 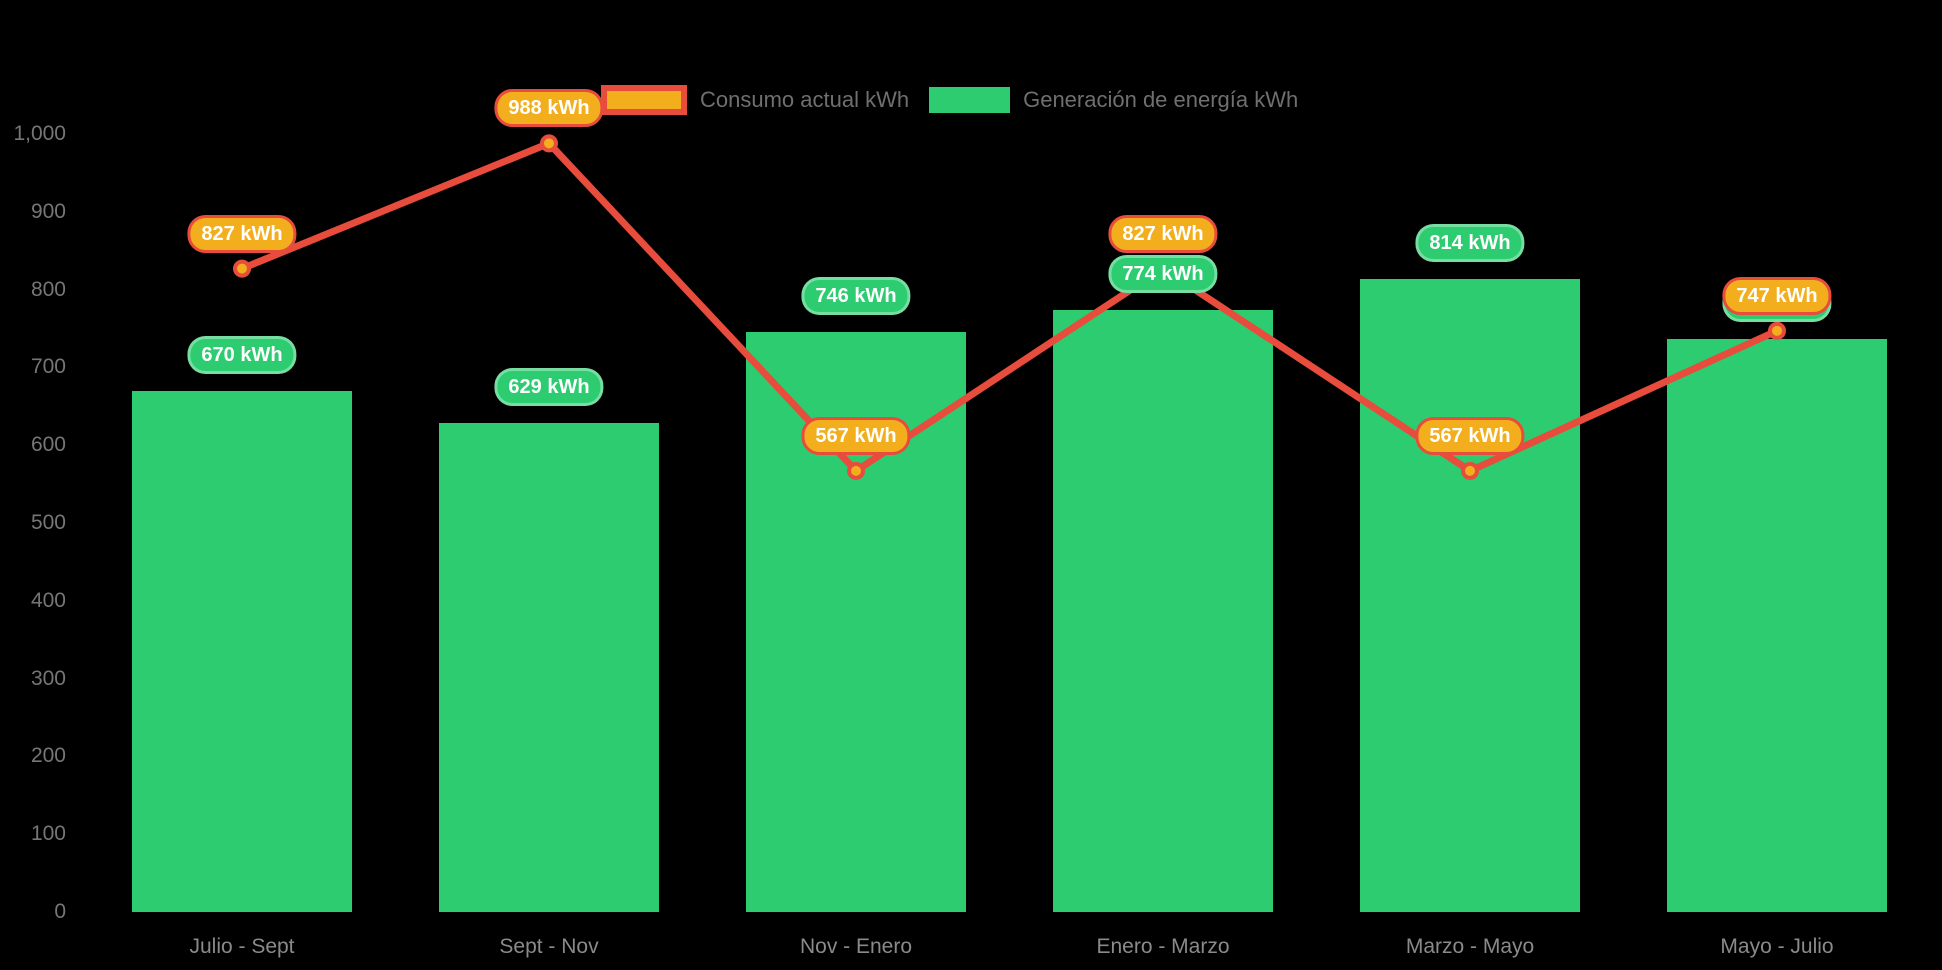 What do you see at coordinates (1163, 273) in the screenshot?
I see `generacion-data-label: 774 kWh` at bounding box center [1163, 273].